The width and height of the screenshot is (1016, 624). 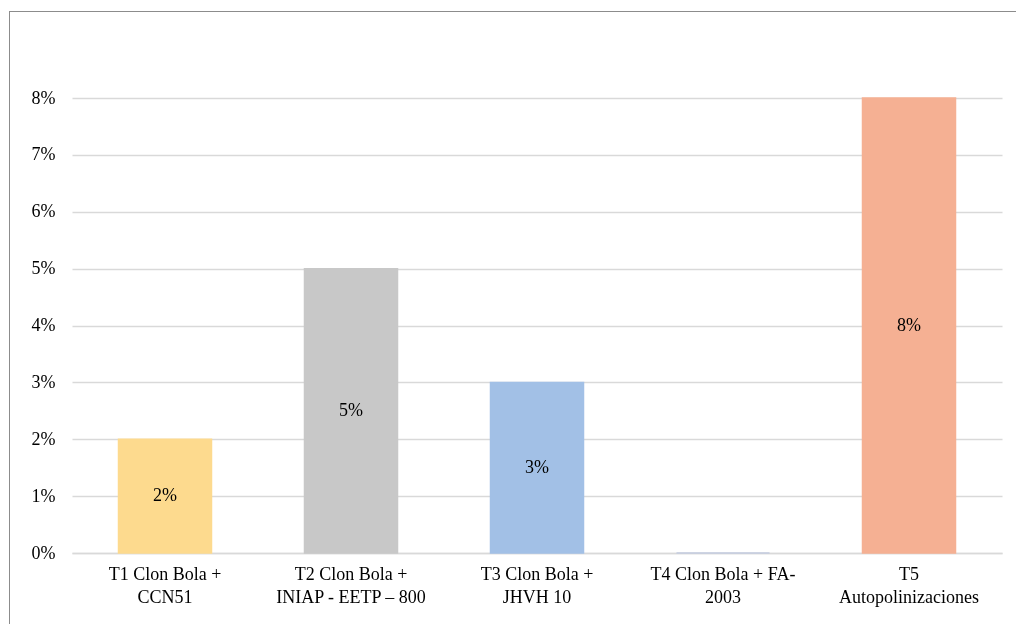 I want to click on y-tick-label: 3%, so click(x=43, y=381).